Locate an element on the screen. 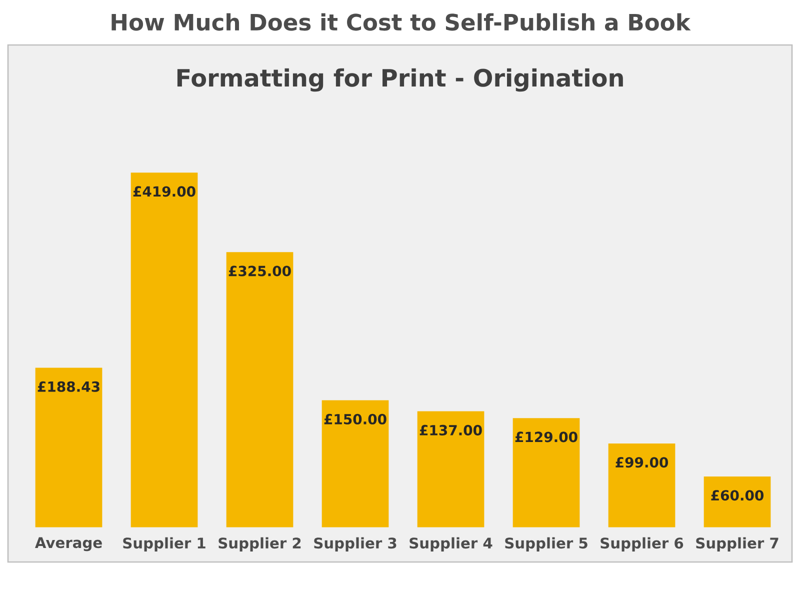 This screenshot has width=800, height=595. data-label: £188.43 is located at coordinates (69, 386).